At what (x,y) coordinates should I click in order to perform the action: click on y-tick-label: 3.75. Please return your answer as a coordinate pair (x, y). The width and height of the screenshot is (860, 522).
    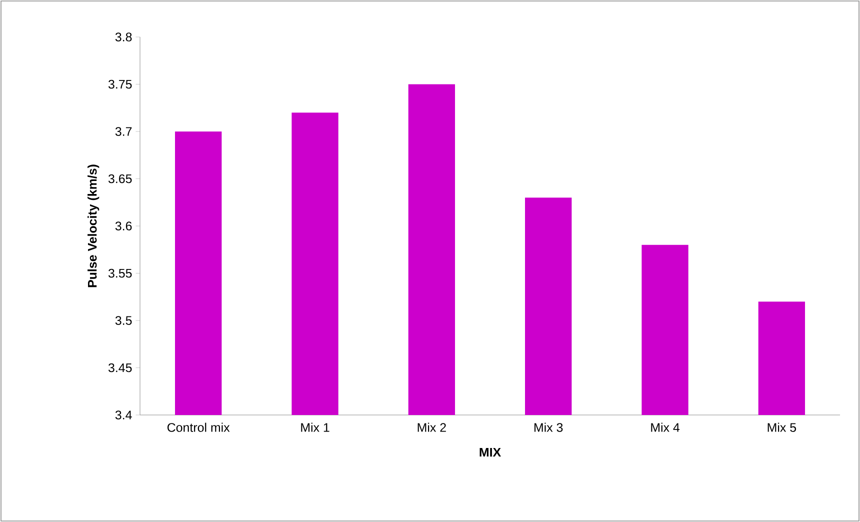
    Looking at the image, I should click on (120, 84).